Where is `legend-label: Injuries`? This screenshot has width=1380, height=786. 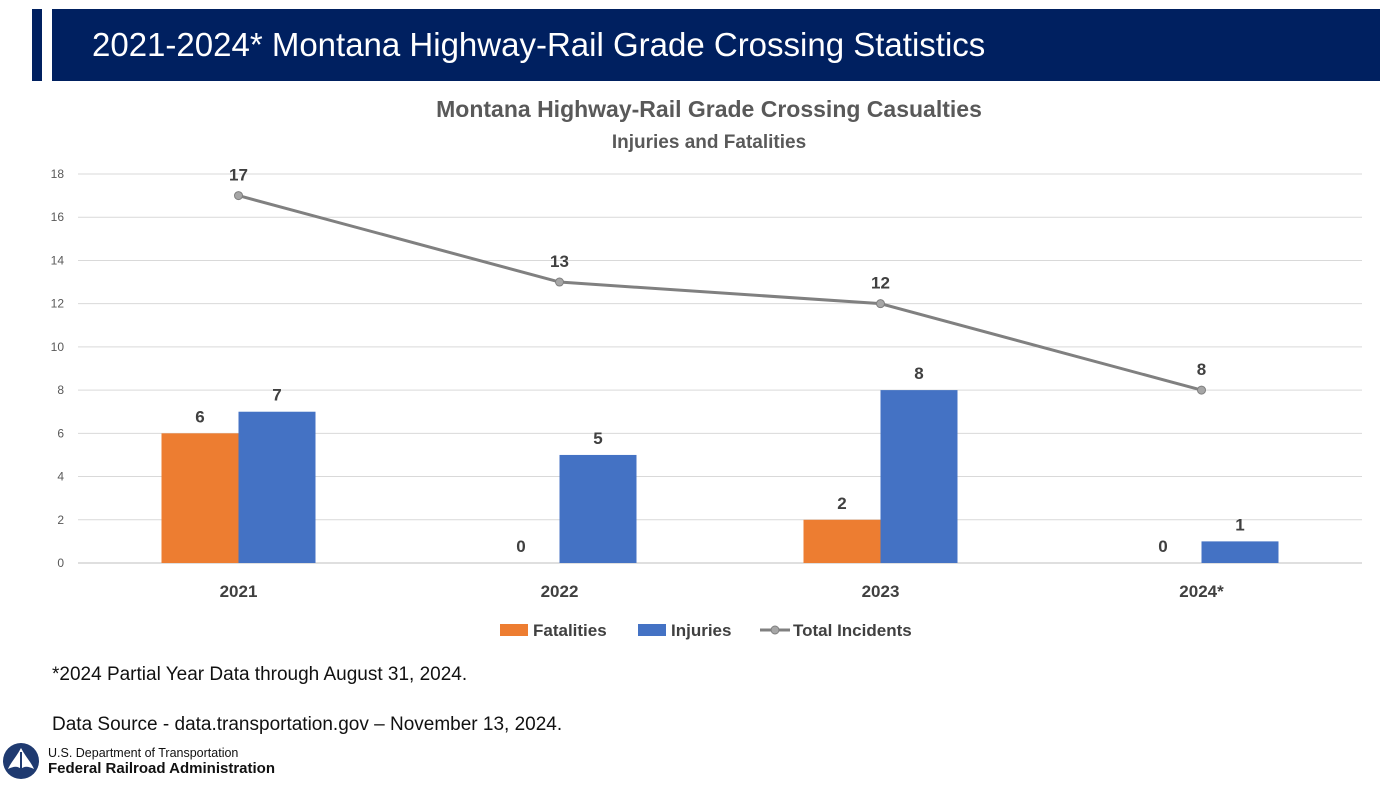
legend-label: Injuries is located at coordinates (701, 630).